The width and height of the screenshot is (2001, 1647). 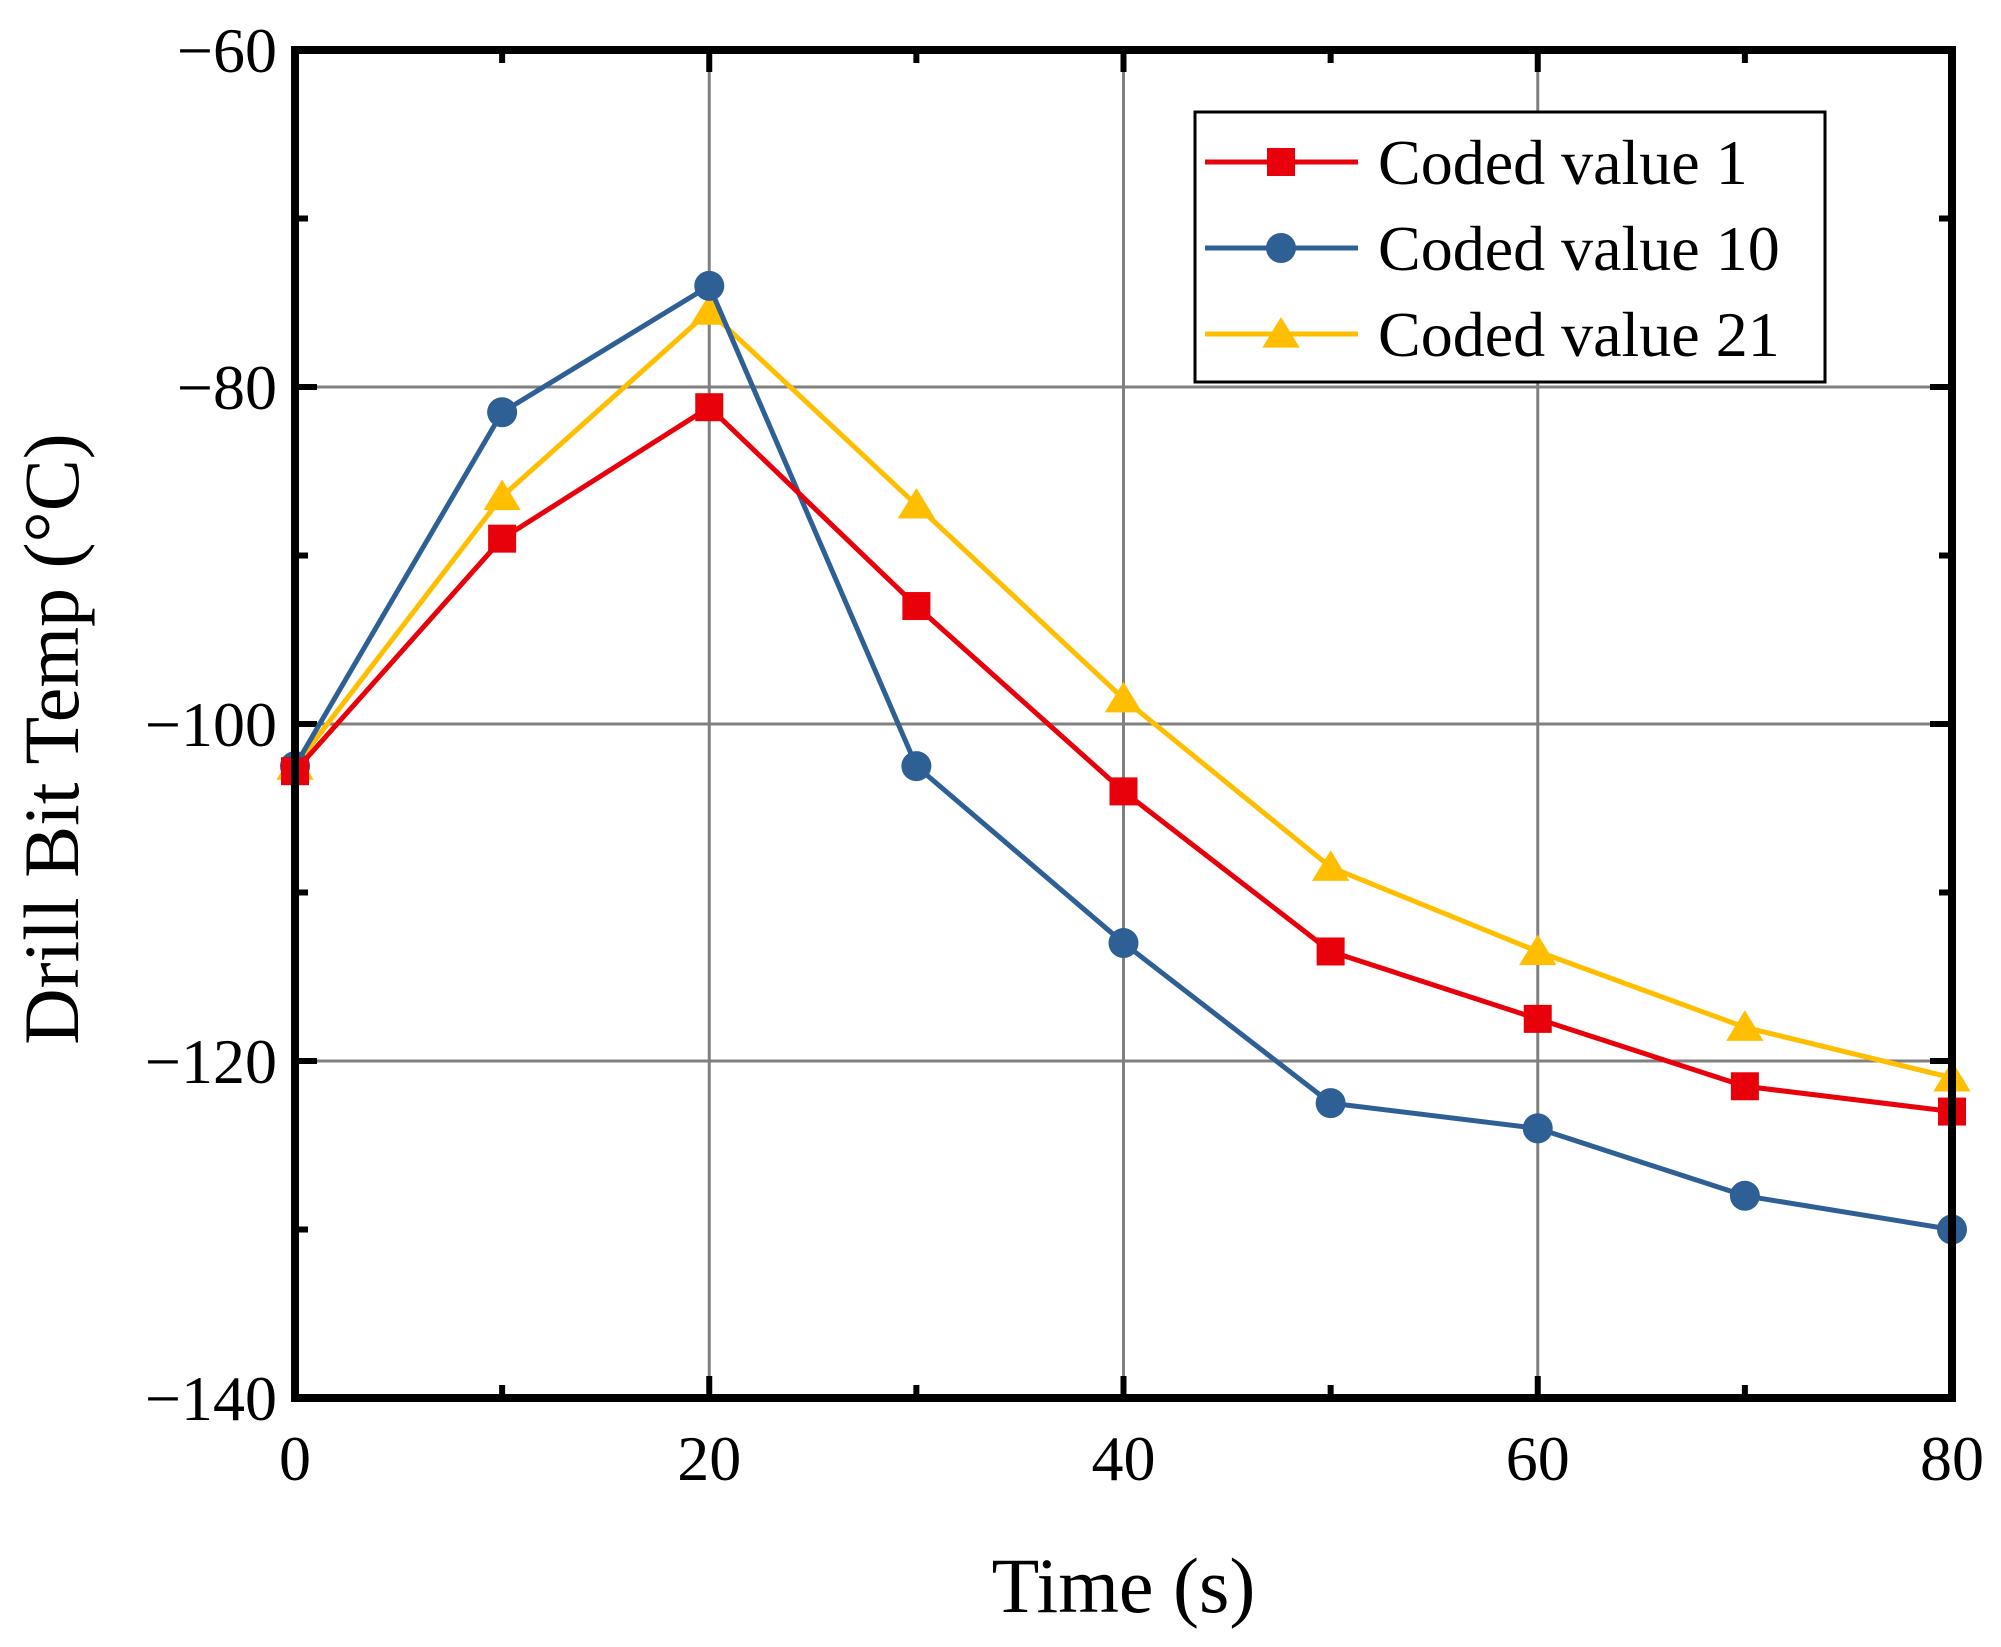 I want to click on legend-item: Coded value 21, so click(x=1492, y=334).